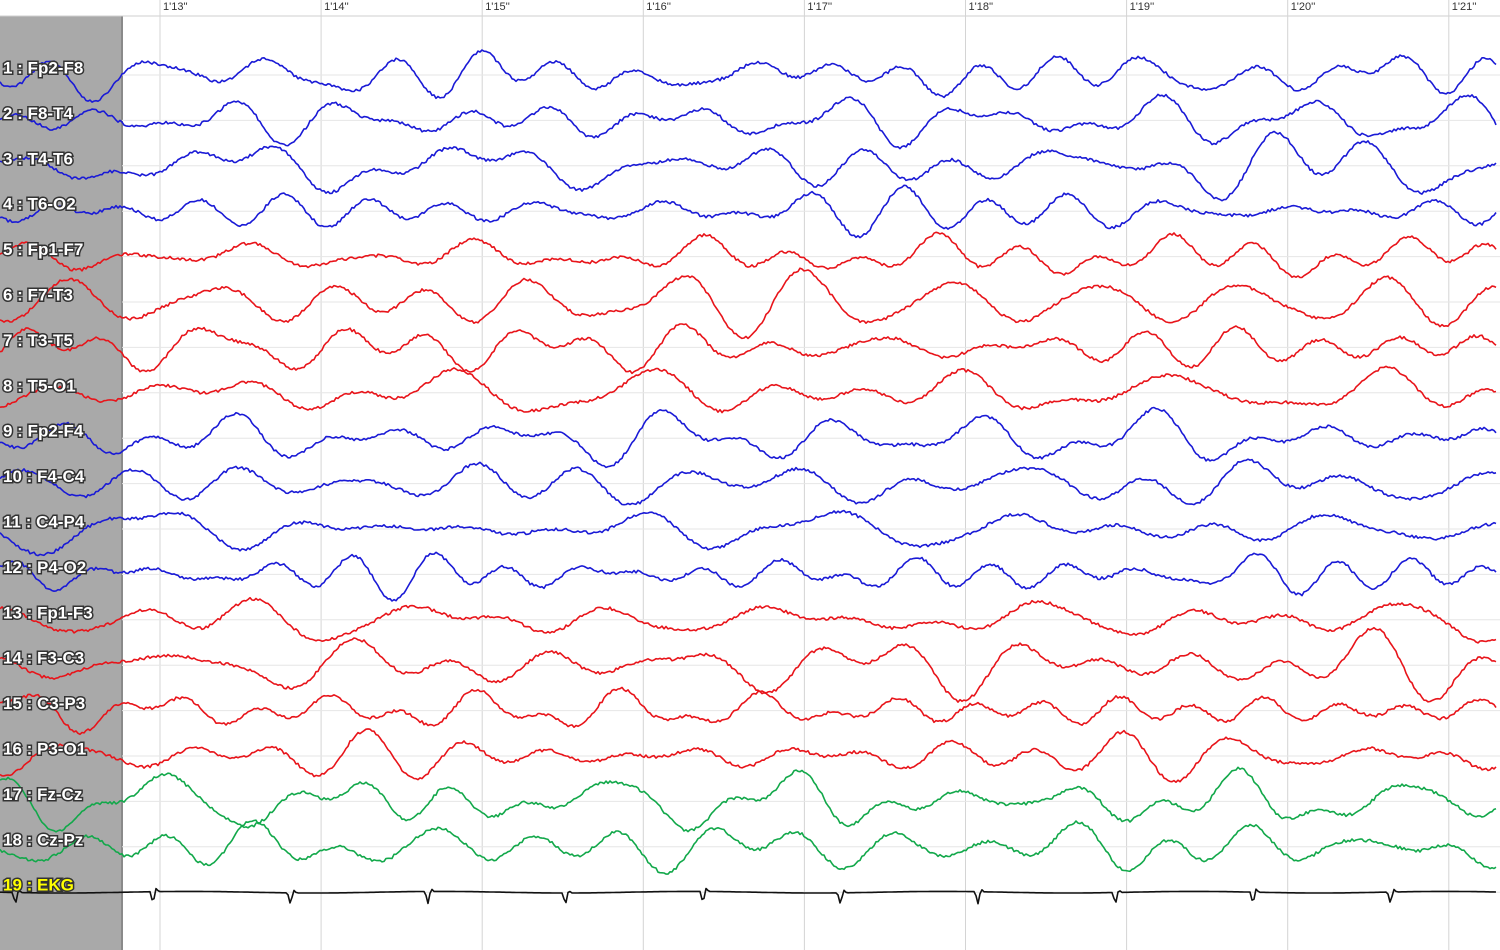  Describe the element at coordinates (43, 67) in the screenshot. I see `channel-label: 1 : Fp2-F8` at that location.